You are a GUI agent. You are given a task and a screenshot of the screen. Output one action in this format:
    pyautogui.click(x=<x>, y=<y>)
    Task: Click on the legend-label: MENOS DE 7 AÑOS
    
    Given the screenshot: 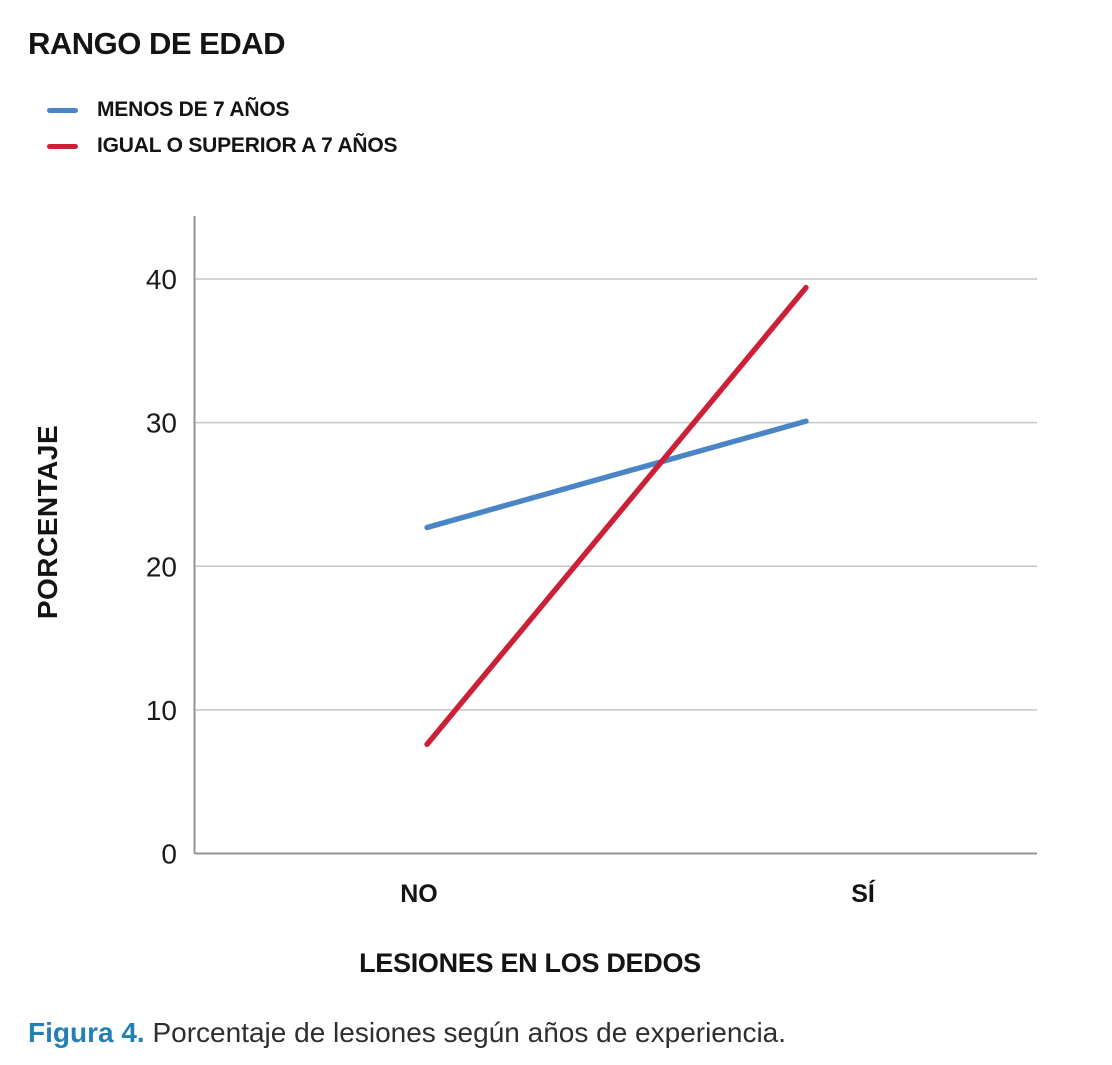 What is the action you would take?
    pyautogui.click(x=193, y=109)
    